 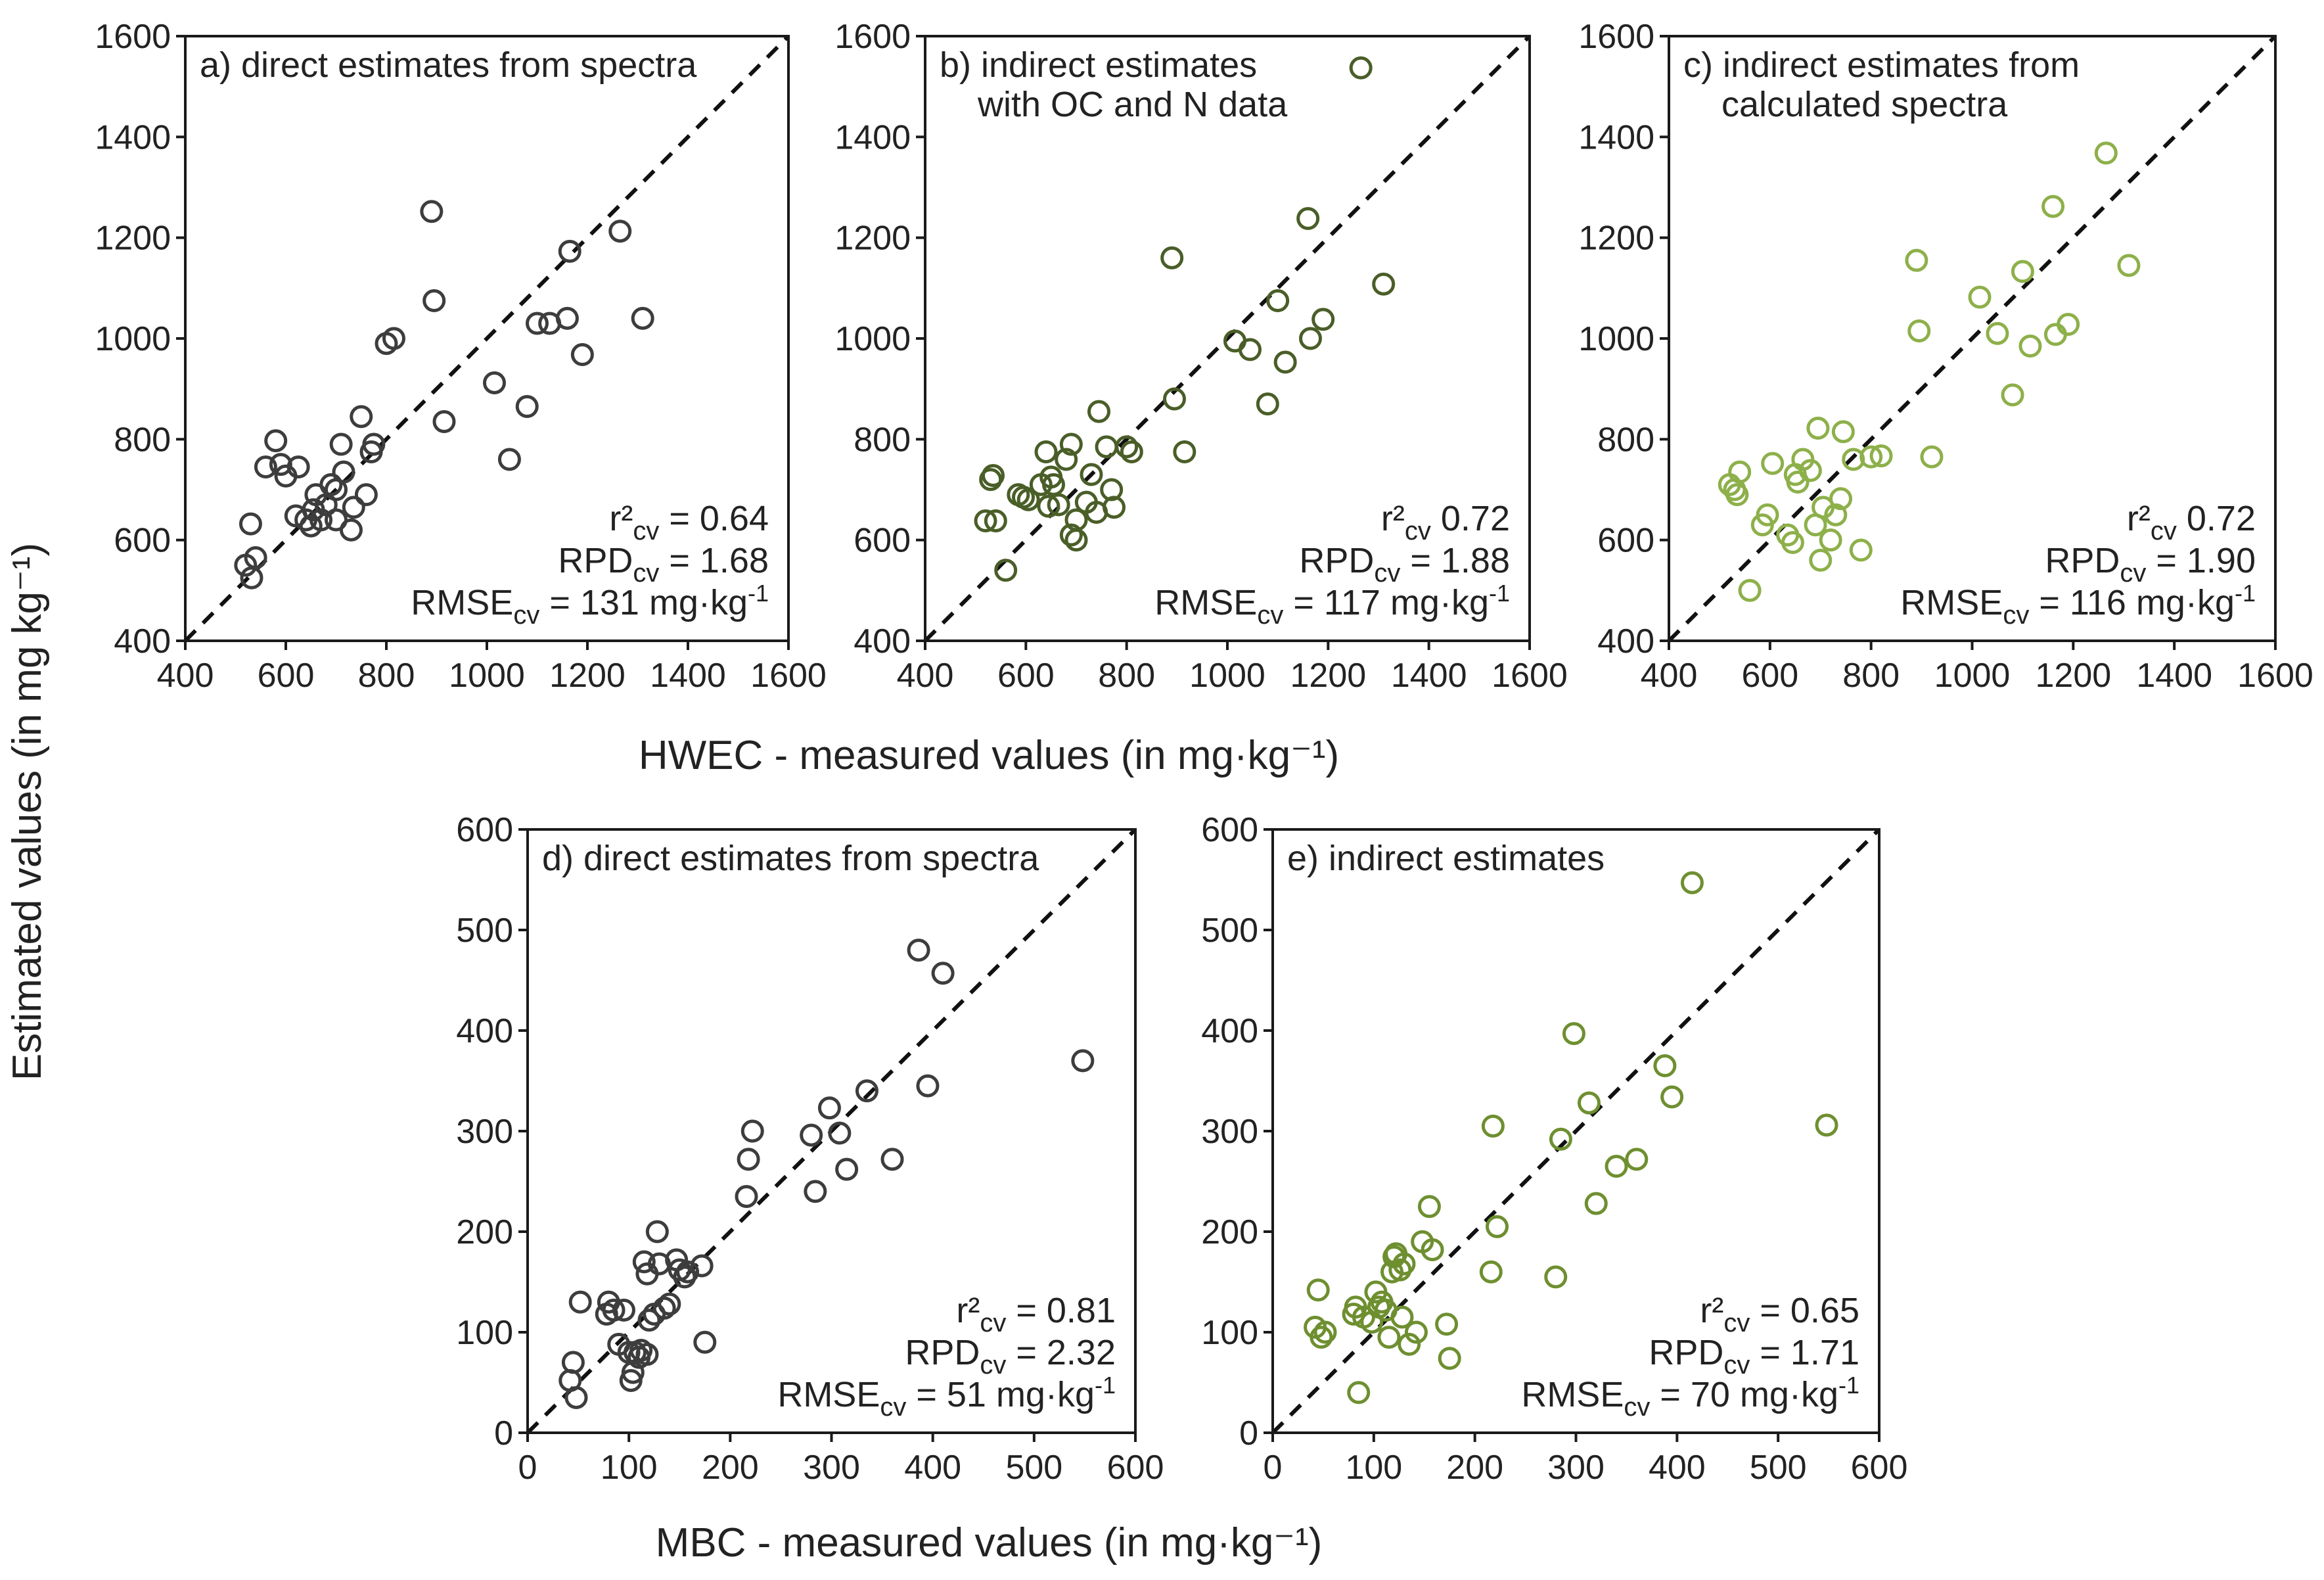 What do you see at coordinates (1273, 1468) in the screenshot?
I see `x-tick-label: 0` at bounding box center [1273, 1468].